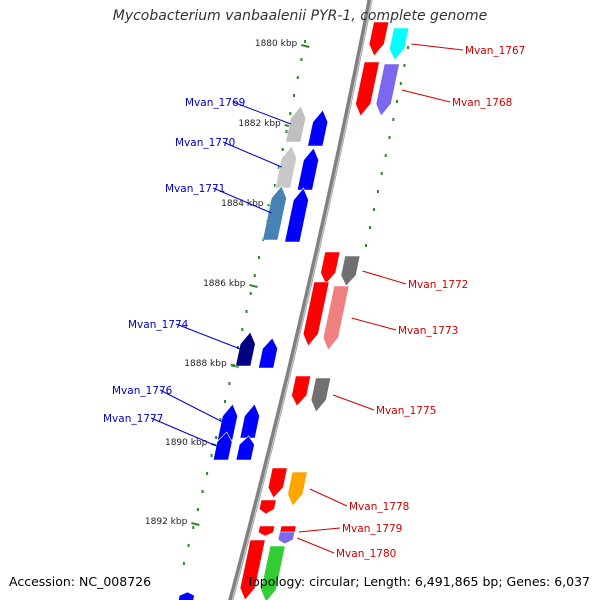 Image resolution: width=600 pixels, height=600 pixels. I want to click on gene-label: Mvan_1771, so click(195, 189).